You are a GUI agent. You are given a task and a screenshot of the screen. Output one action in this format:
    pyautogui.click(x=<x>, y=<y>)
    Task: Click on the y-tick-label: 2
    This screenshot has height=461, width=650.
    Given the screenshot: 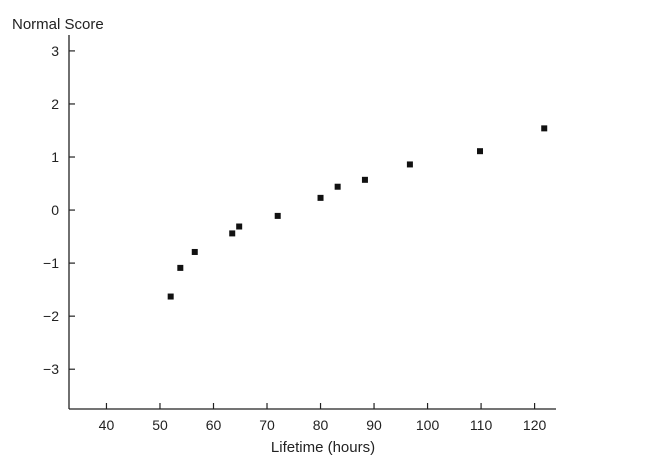 What is the action you would take?
    pyautogui.click(x=55, y=104)
    